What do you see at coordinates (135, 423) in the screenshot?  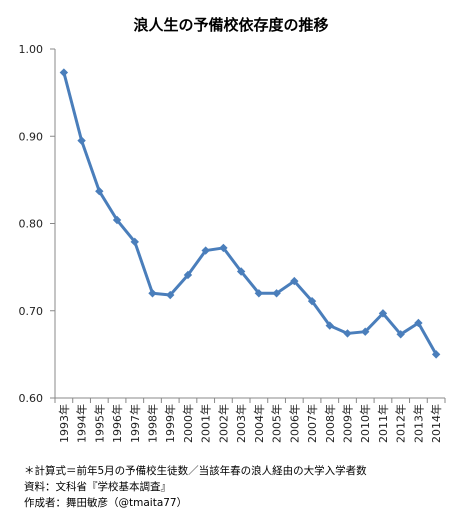 I see `x-tick-label: 1997年` at bounding box center [135, 423].